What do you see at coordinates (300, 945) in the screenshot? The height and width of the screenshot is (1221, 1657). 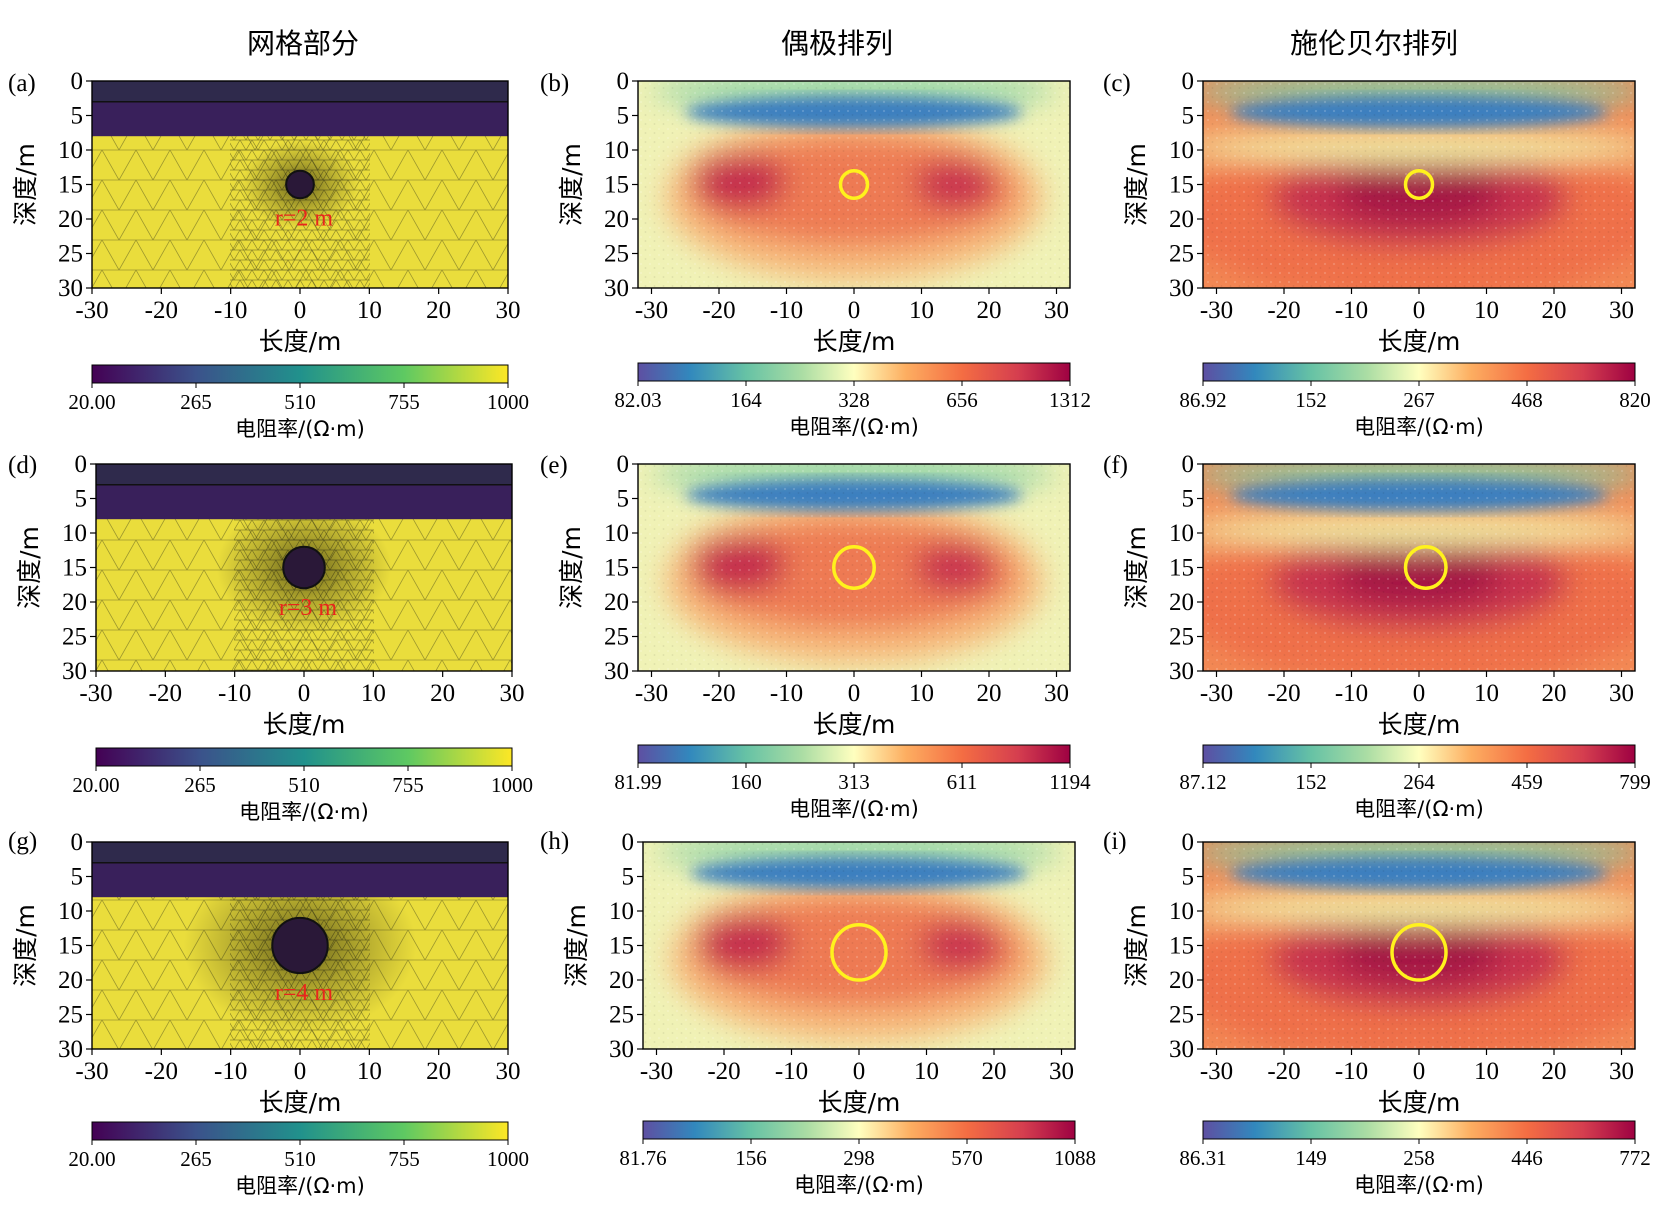 I see `cavity-anomaly` at bounding box center [300, 945].